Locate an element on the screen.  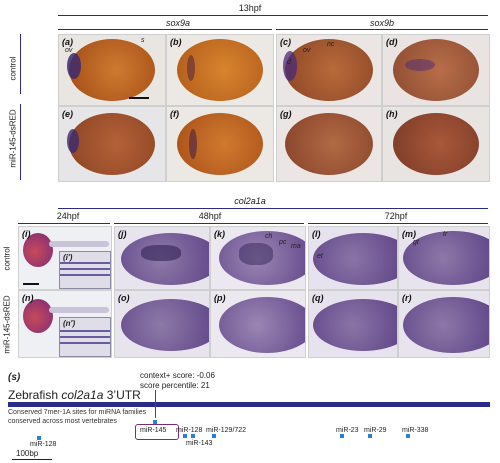
embryo-i is located at coordinates (38, 250).